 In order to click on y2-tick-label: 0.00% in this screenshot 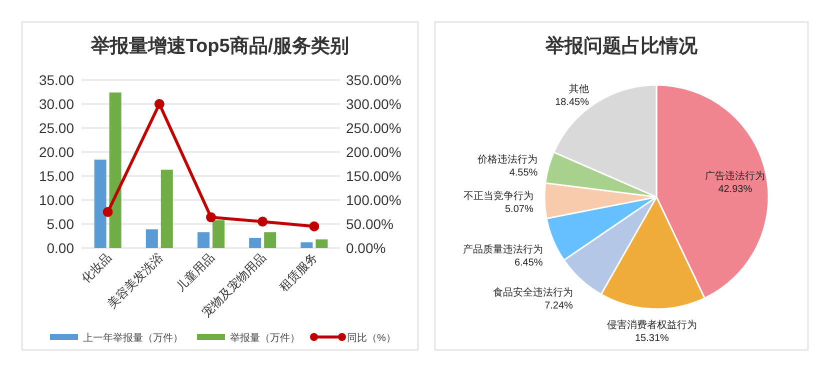, I will do `click(366, 248)`.